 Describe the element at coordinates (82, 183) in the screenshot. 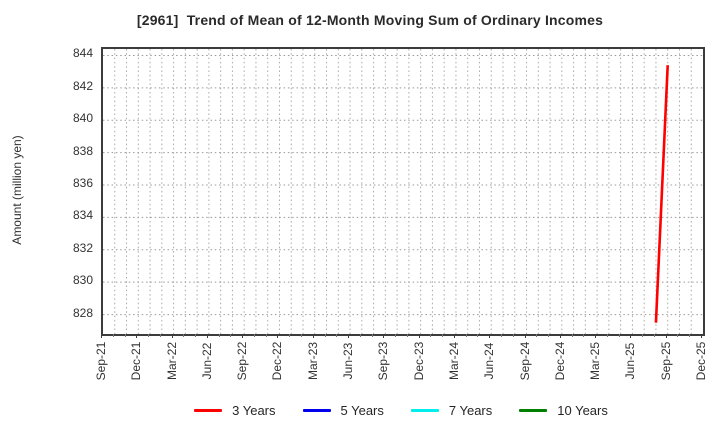

I see `y-tick-label: 836` at that location.